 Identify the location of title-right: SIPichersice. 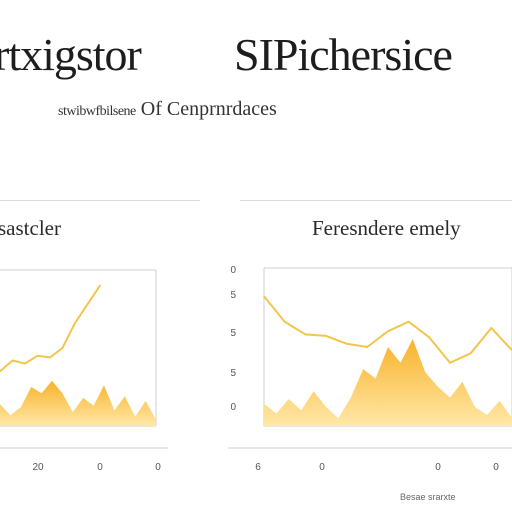
(343, 54).